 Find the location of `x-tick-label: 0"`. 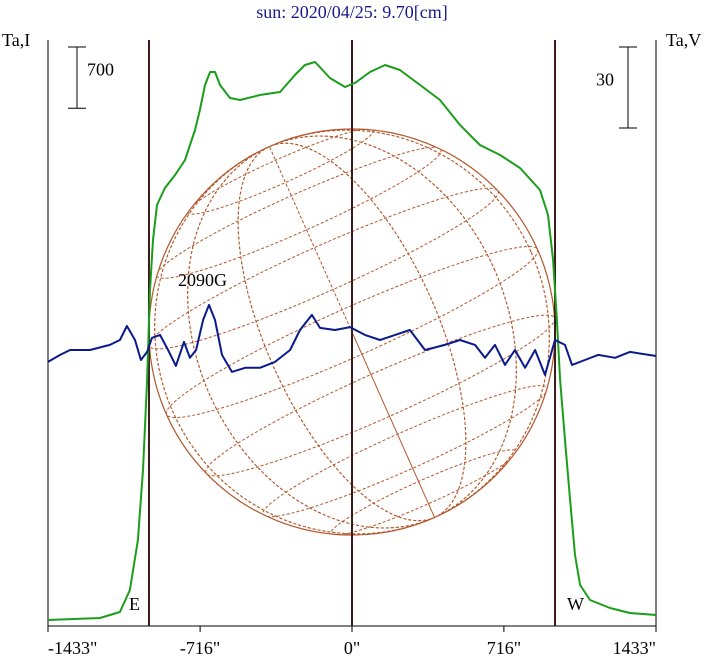

x-tick-label: 0" is located at coordinates (352, 648).